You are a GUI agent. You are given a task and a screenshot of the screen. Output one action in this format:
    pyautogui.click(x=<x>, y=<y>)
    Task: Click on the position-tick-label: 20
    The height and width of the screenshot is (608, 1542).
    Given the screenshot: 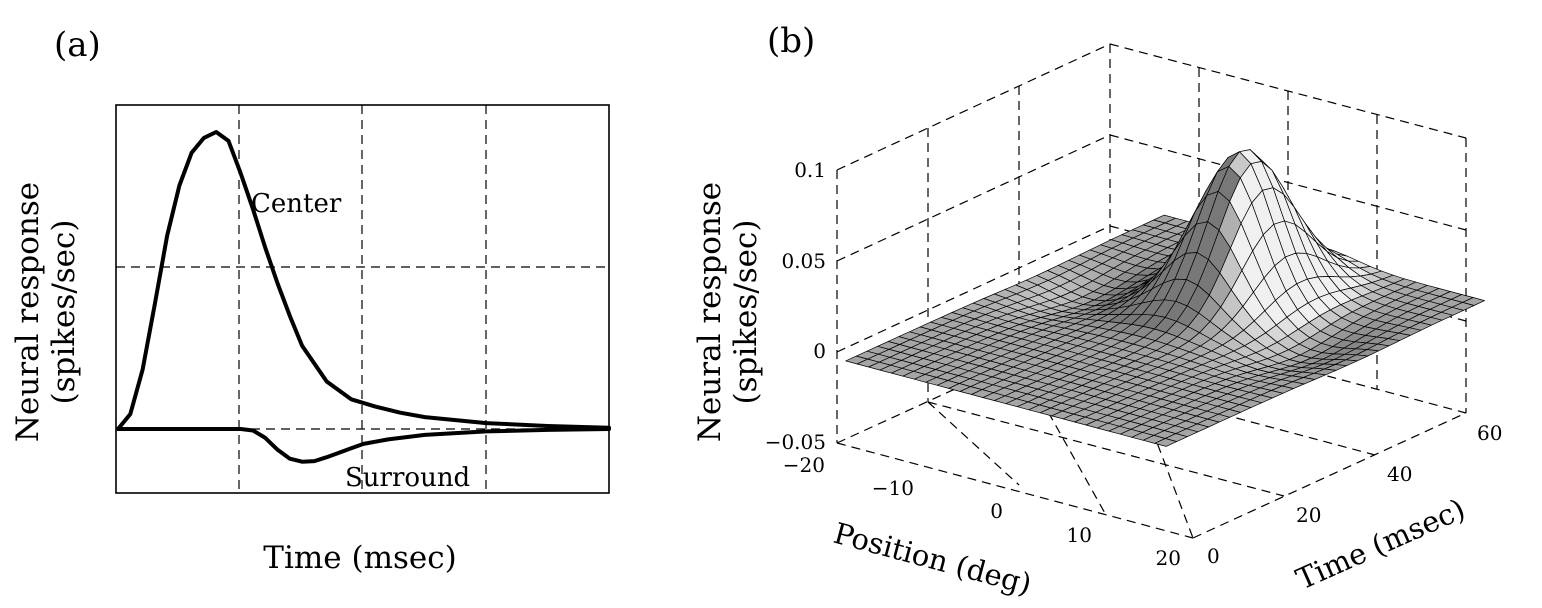 What is the action you would take?
    pyautogui.click(x=1168, y=558)
    